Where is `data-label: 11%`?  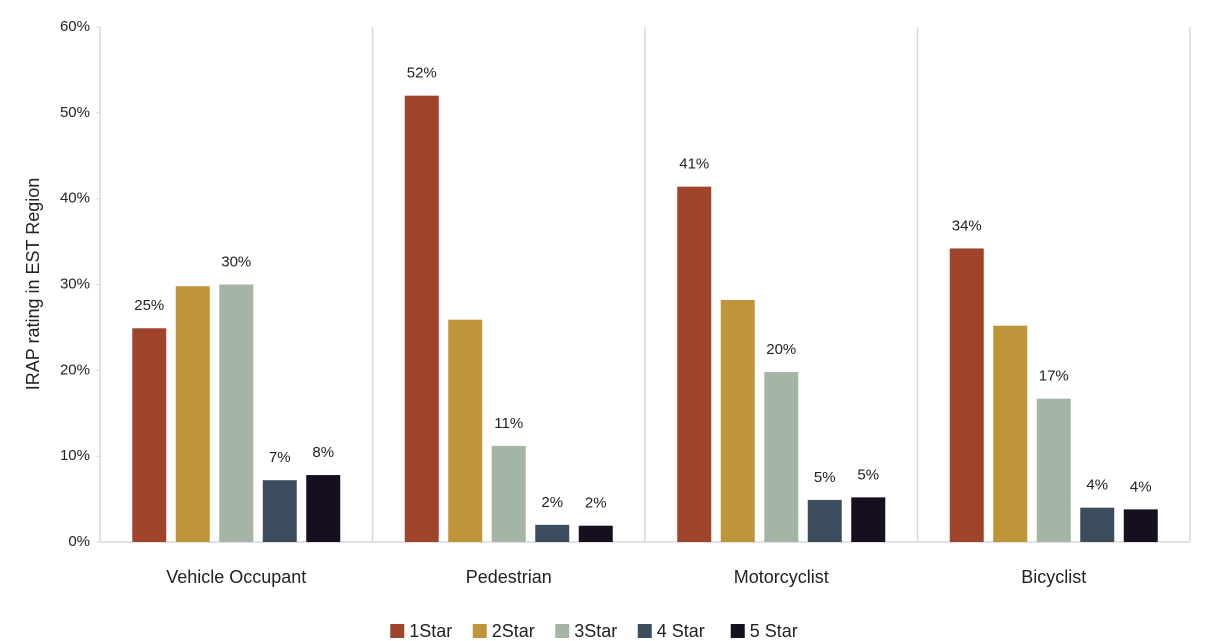
data-label: 11% is located at coordinates (508, 423).